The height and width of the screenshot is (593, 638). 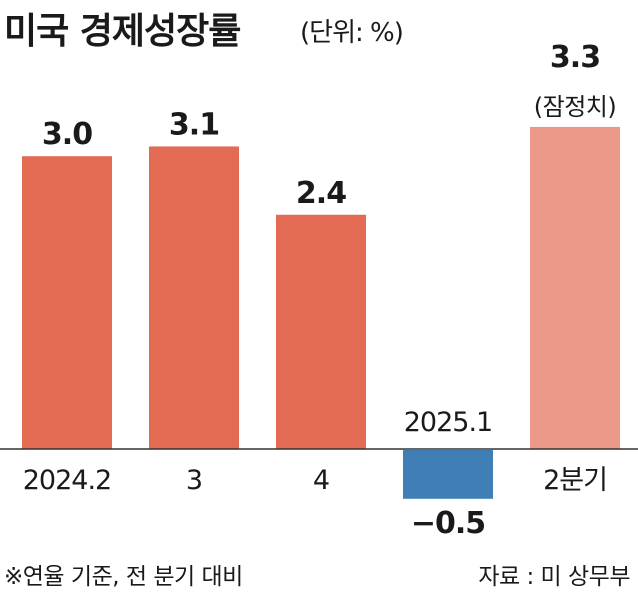 I want to click on category-label-2: 4, so click(x=321, y=480).